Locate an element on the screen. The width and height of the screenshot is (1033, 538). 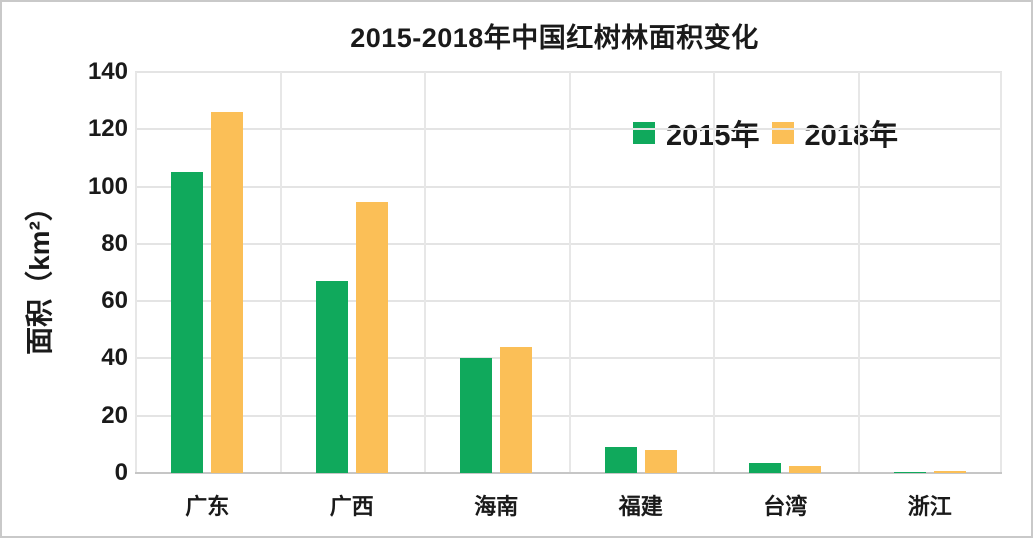
y-tick-label: 0 is located at coordinates (121, 472).